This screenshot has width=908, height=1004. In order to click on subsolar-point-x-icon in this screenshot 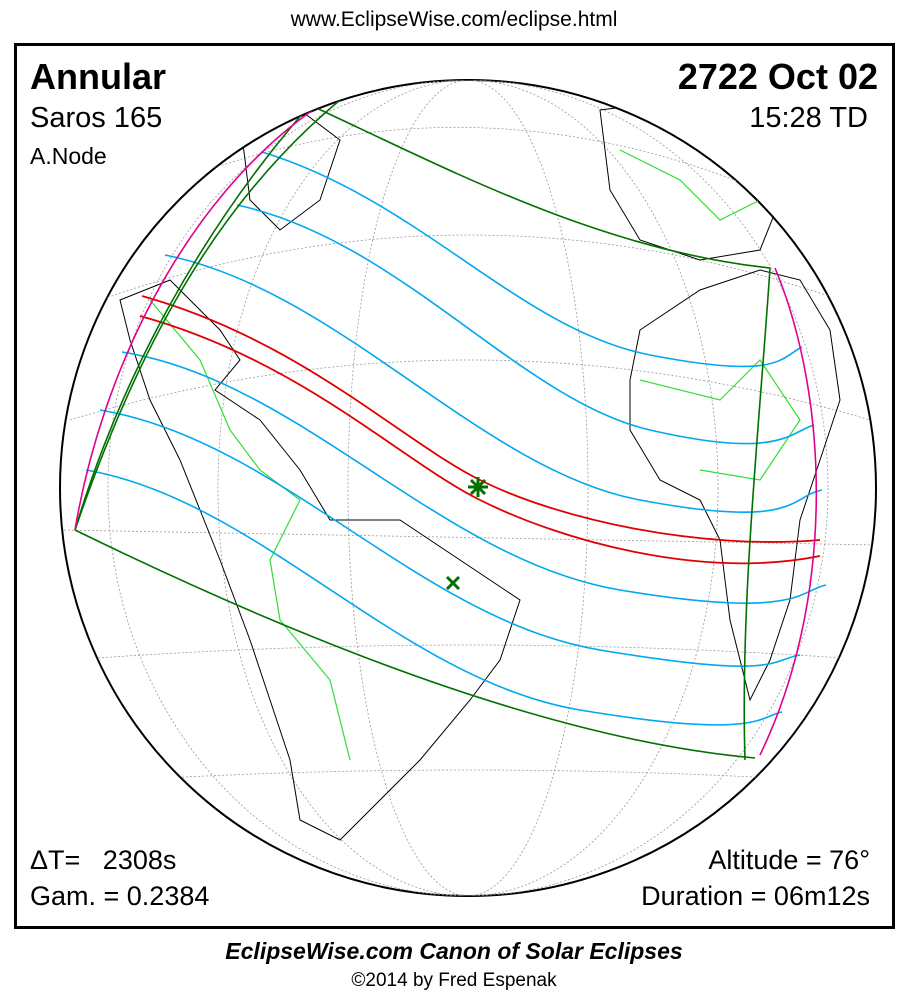, I will do `click(453, 583)`.